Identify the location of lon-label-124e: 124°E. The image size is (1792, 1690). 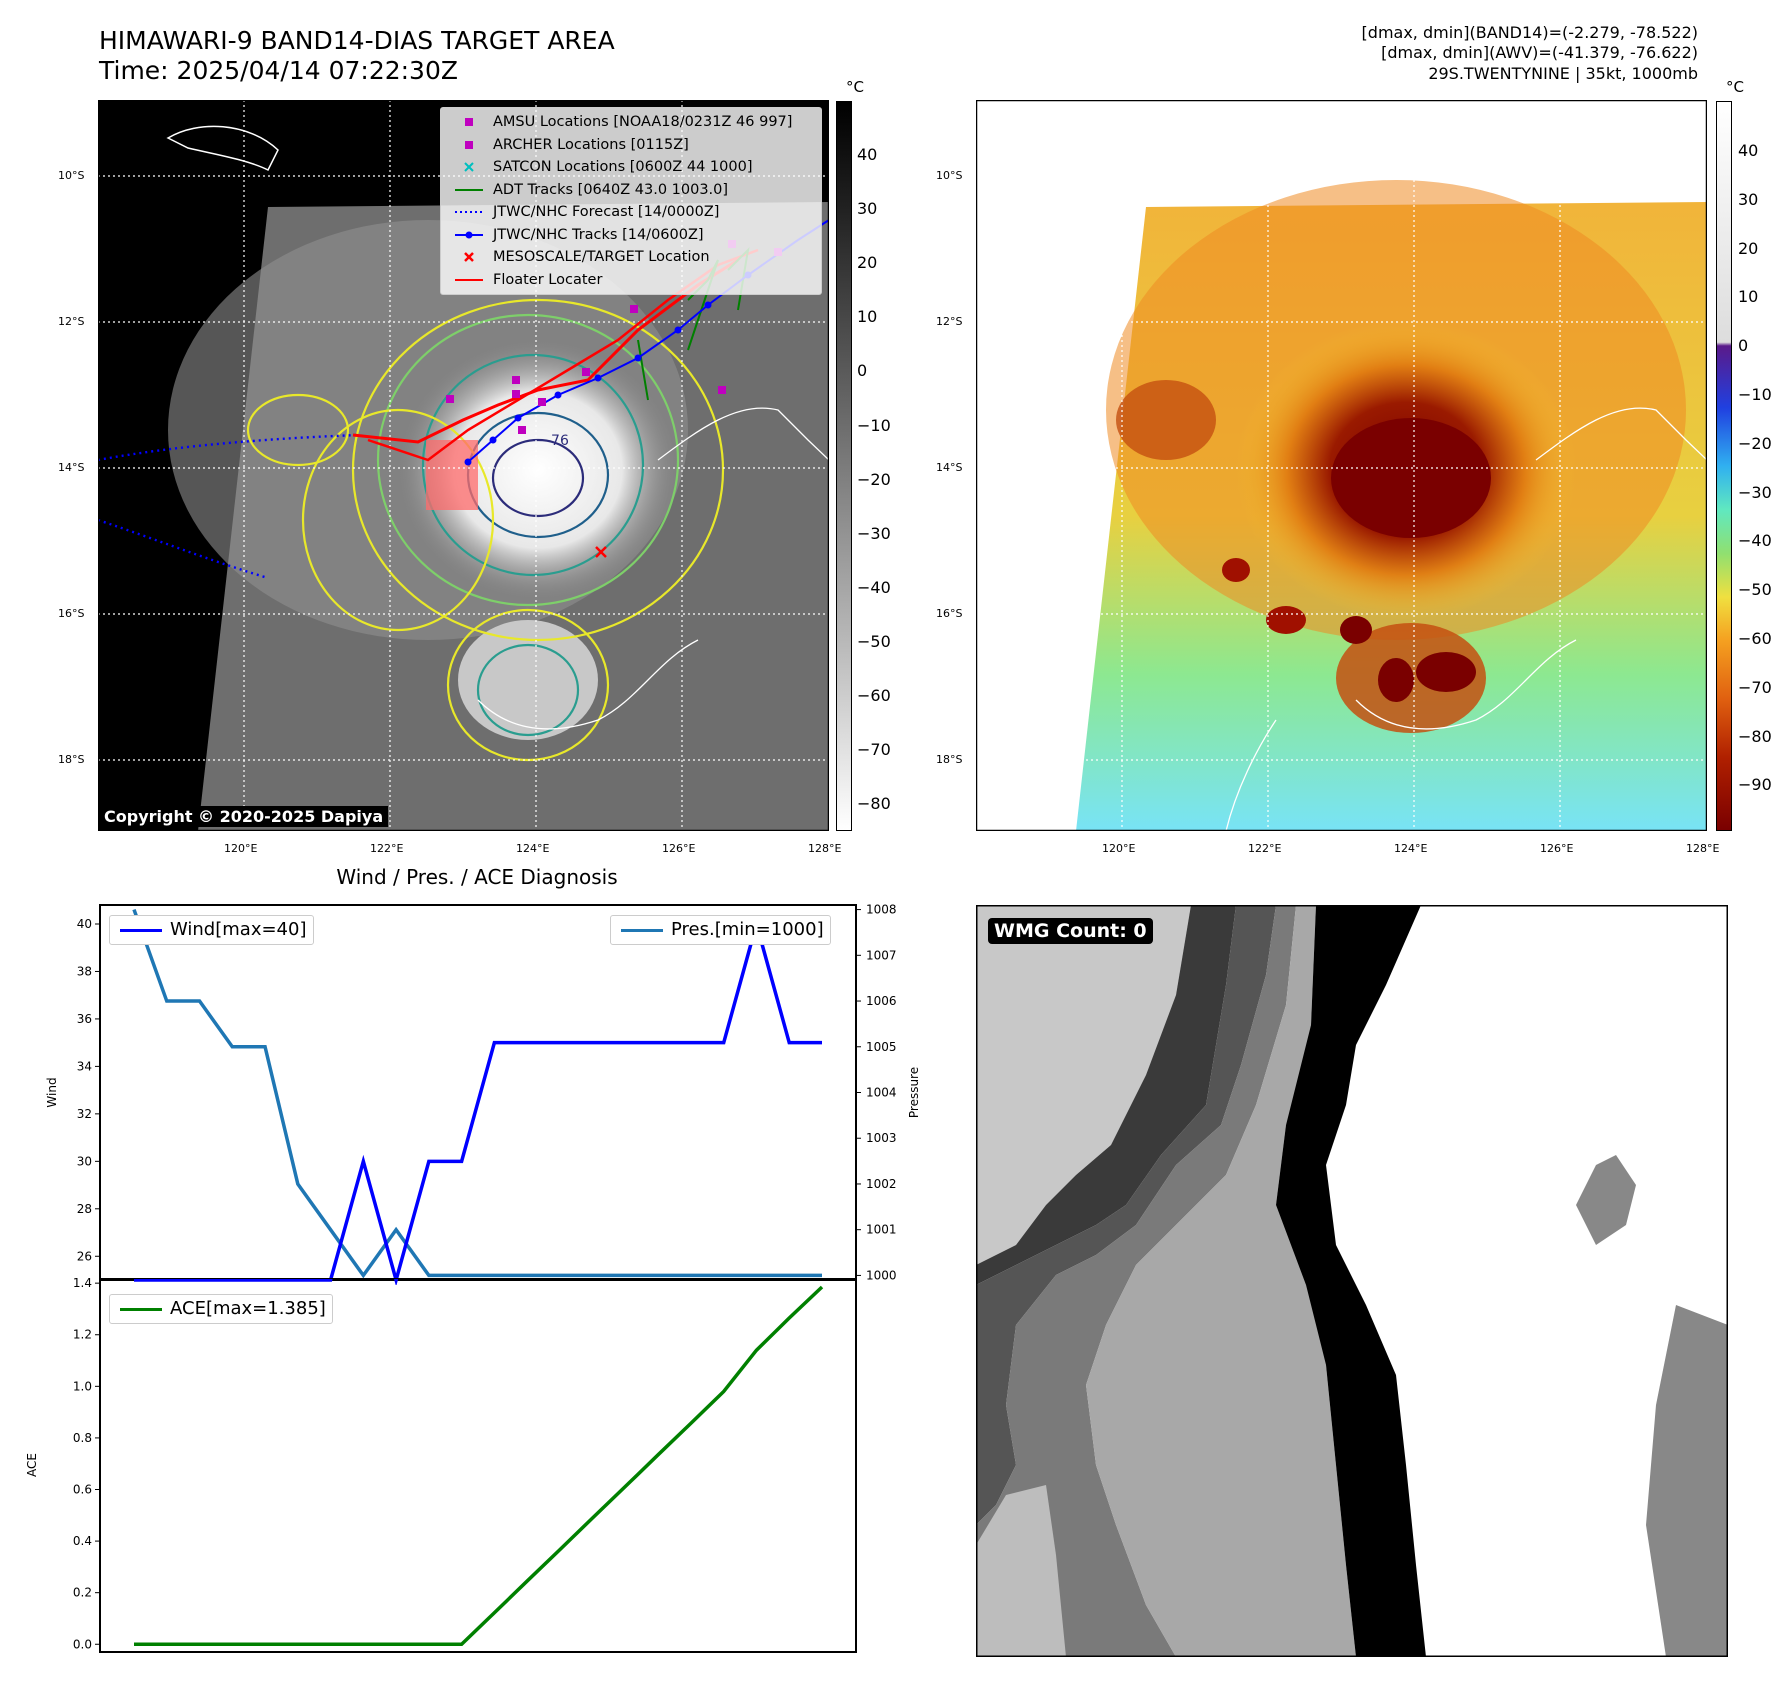
(1411, 848).